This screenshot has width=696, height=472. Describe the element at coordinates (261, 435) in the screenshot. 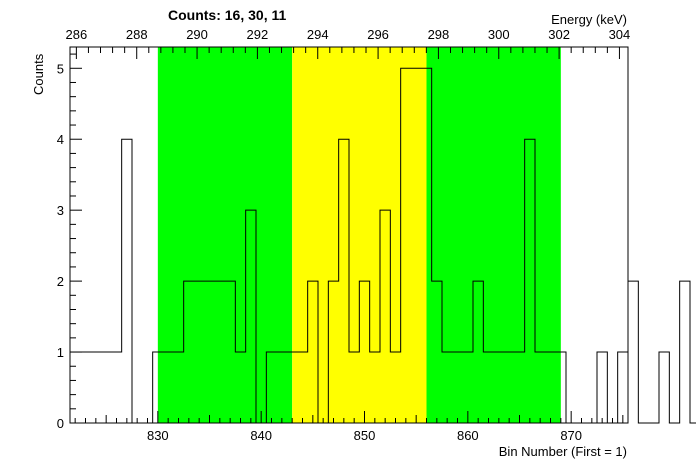

I see `x-tick-label: 840` at that location.